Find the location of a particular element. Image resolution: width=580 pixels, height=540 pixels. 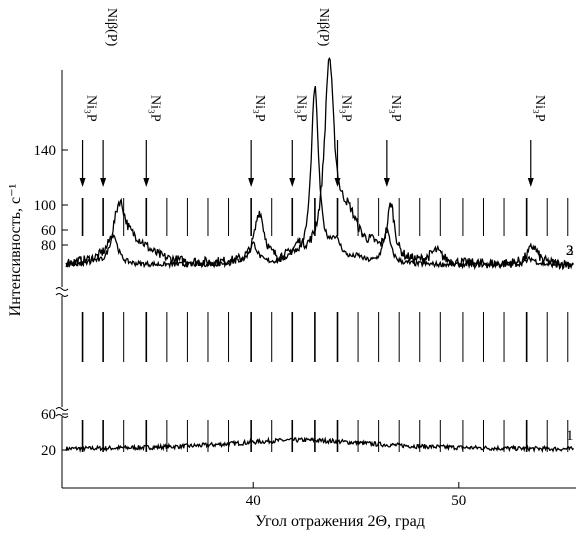

x-tick-label-1: 40 is located at coordinates (253, 501).